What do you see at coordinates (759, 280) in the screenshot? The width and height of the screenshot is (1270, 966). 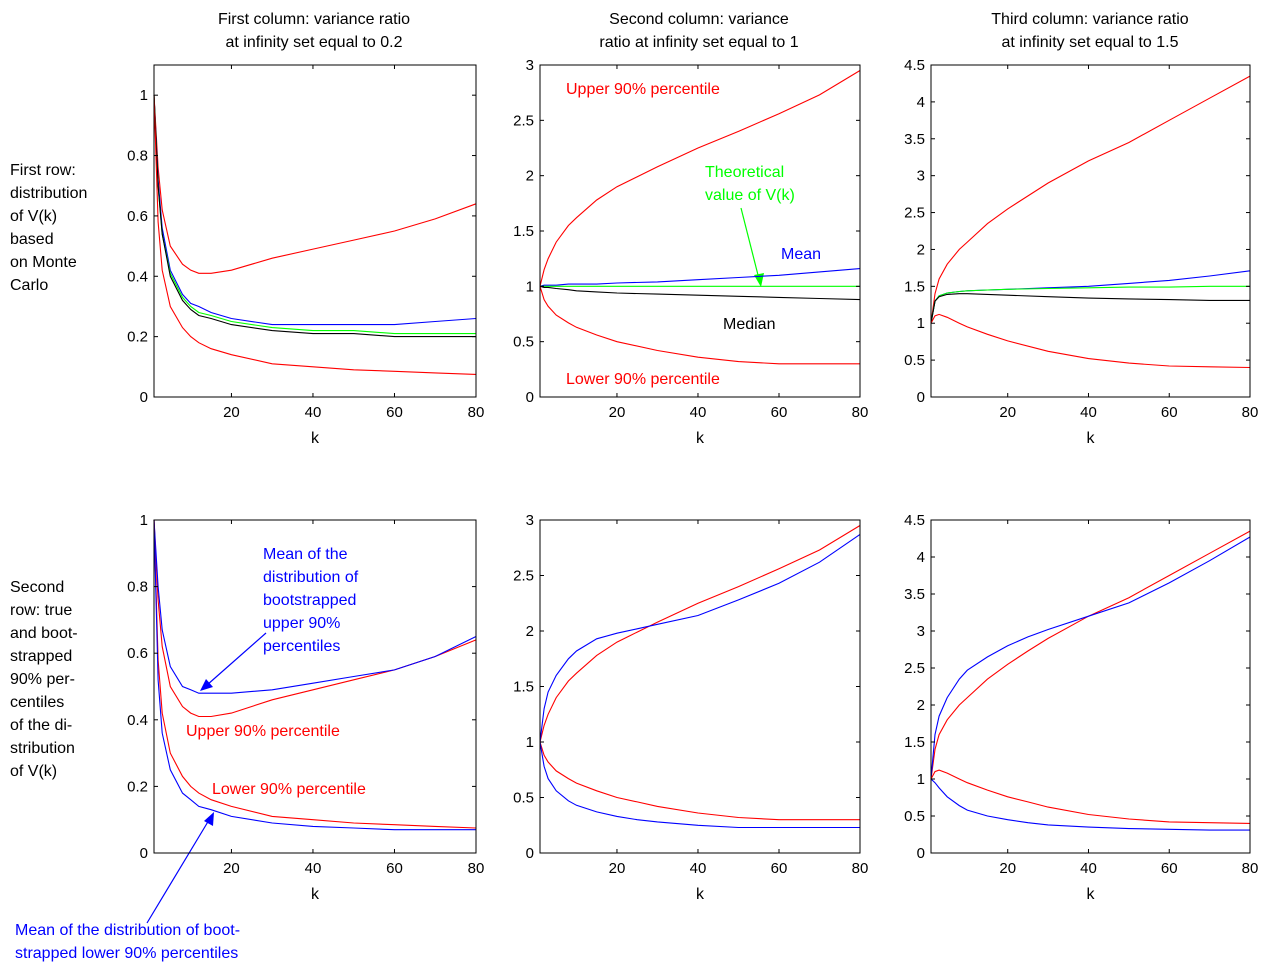 I see `arrow-head` at bounding box center [759, 280].